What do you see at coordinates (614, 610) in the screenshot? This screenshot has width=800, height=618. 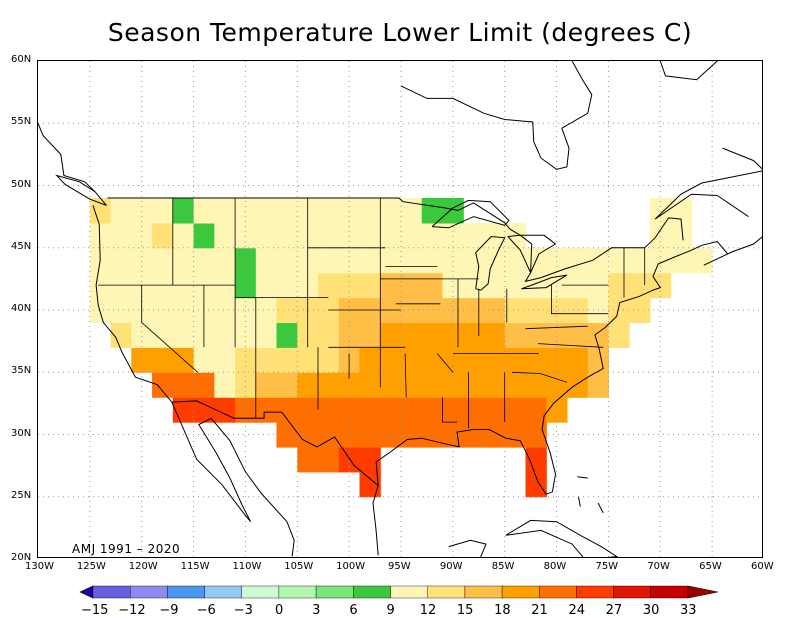 I see `colorbar-tick-label: 27` at bounding box center [614, 610].